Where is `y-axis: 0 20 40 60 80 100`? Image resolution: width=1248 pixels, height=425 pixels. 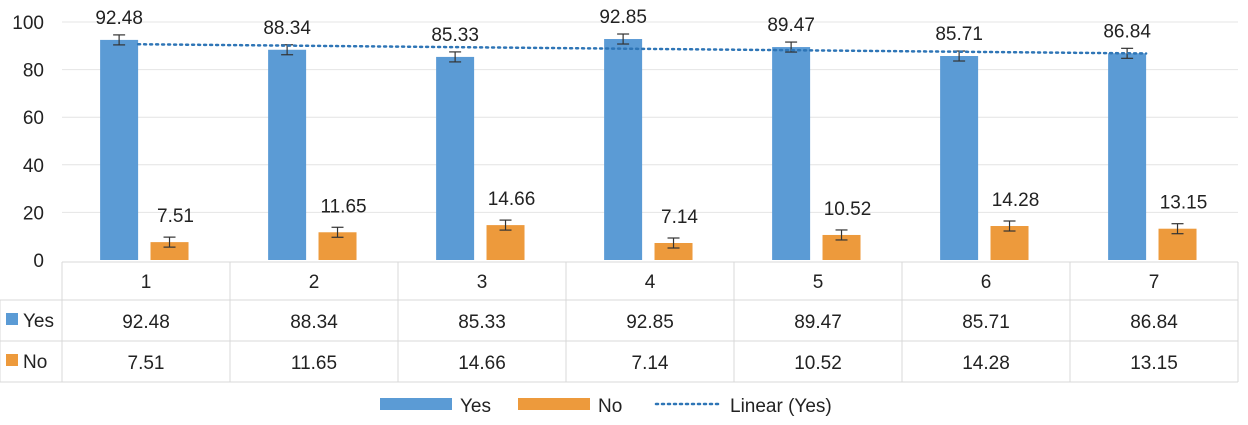 y-axis: 0 20 40 60 80 100 is located at coordinates (28, 142).